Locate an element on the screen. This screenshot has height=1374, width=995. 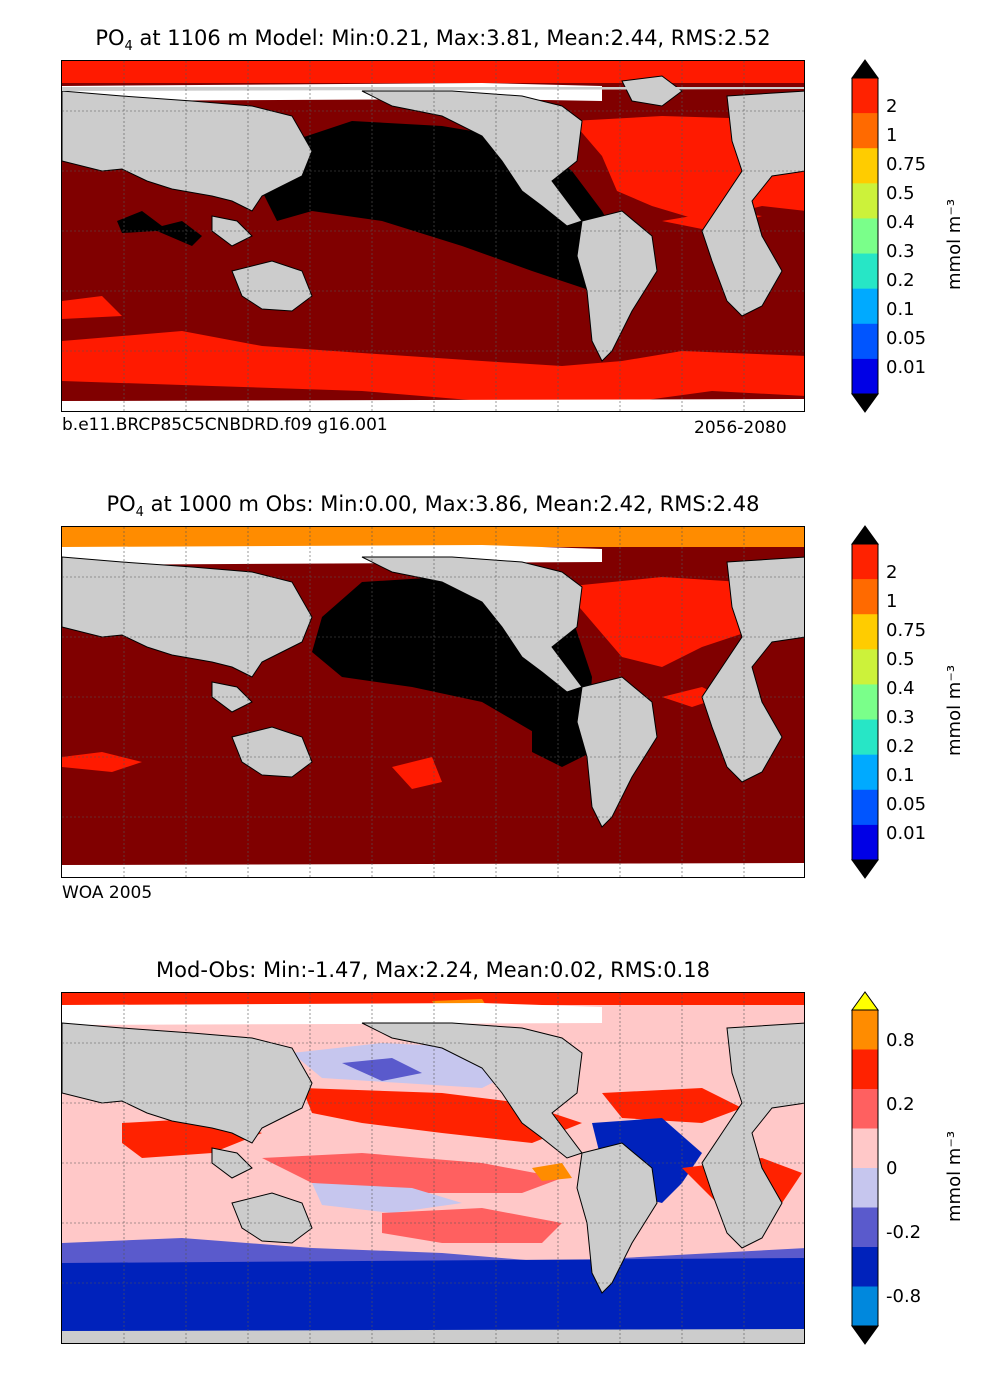
run-name-caption: b.e11.BRCP85C5CNBDRD.f09 g16.001 is located at coordinates (225, 425).